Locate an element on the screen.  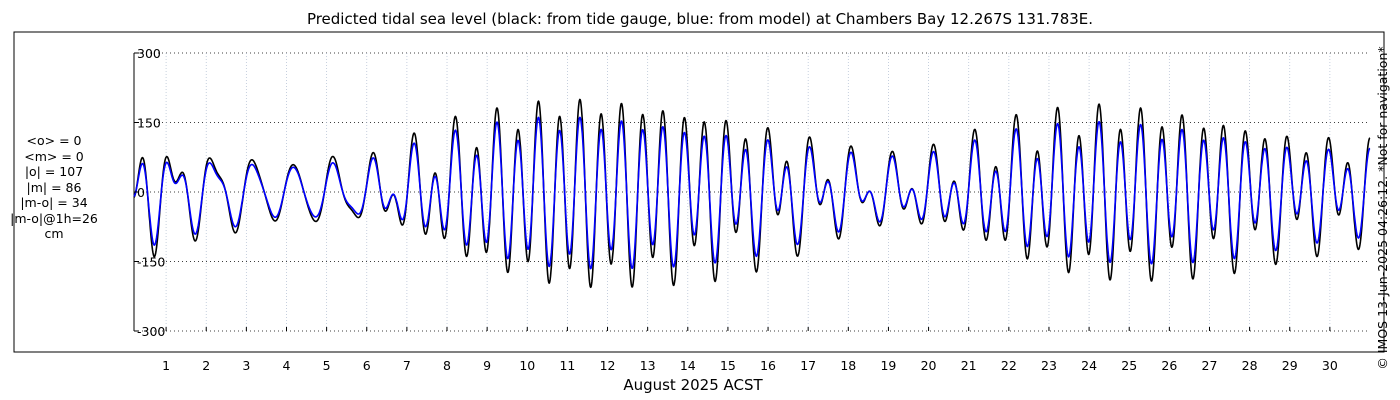
y-tick-label: -300 is located at coordinates (151, 331).